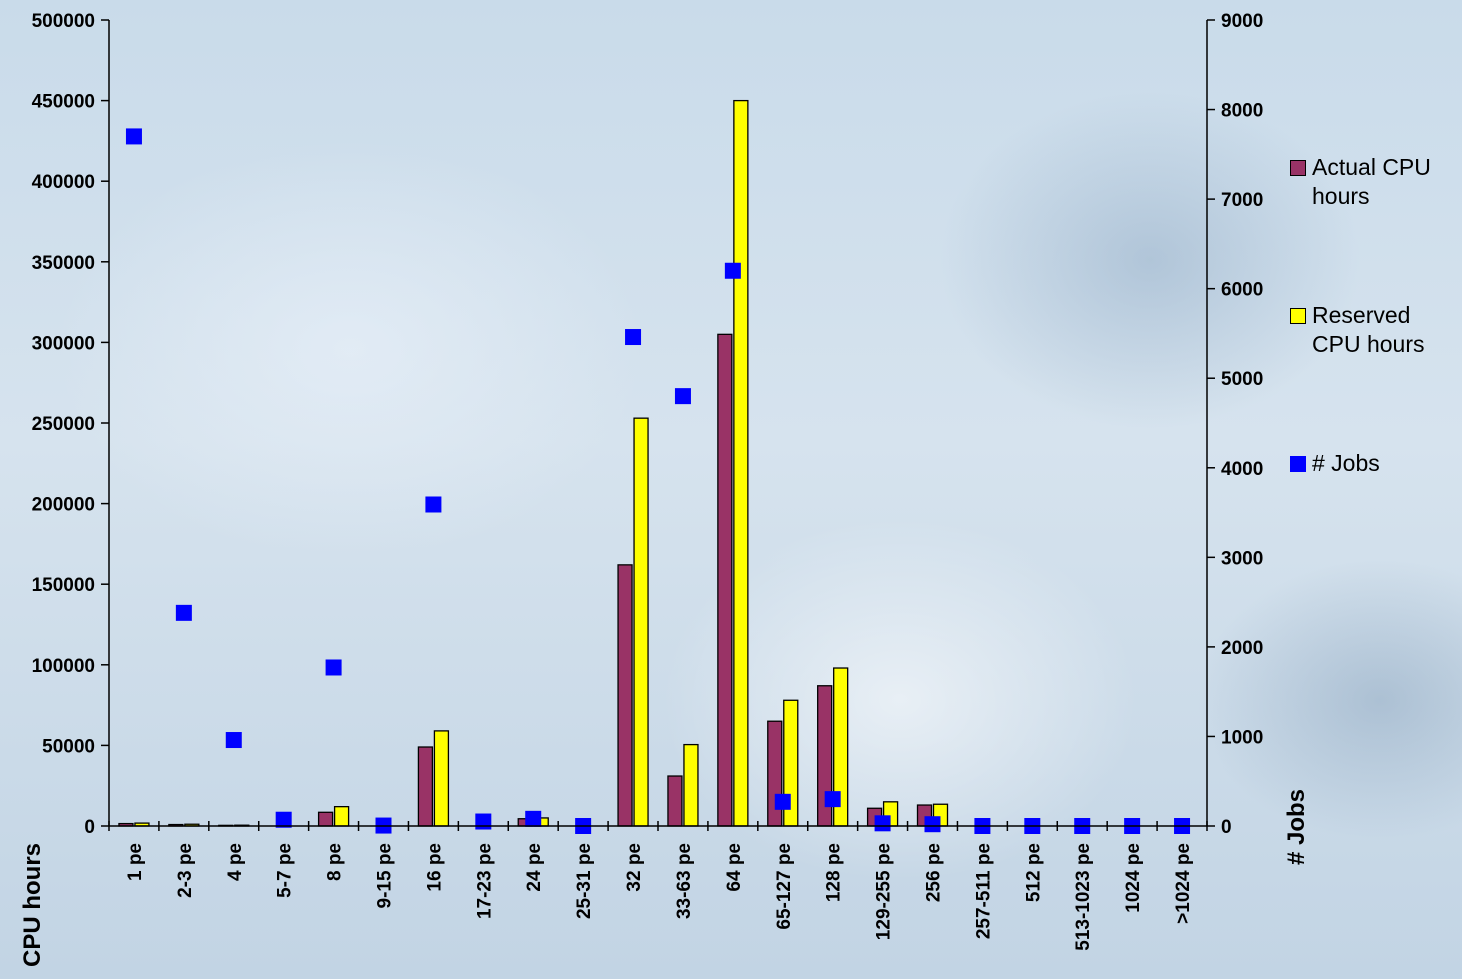 The image size is (1462, 979). What do you see at coordinates (1242, 21) in the screenshot?
I see `right-tick-label-9: 9000` at bounding box center [1242, 21].